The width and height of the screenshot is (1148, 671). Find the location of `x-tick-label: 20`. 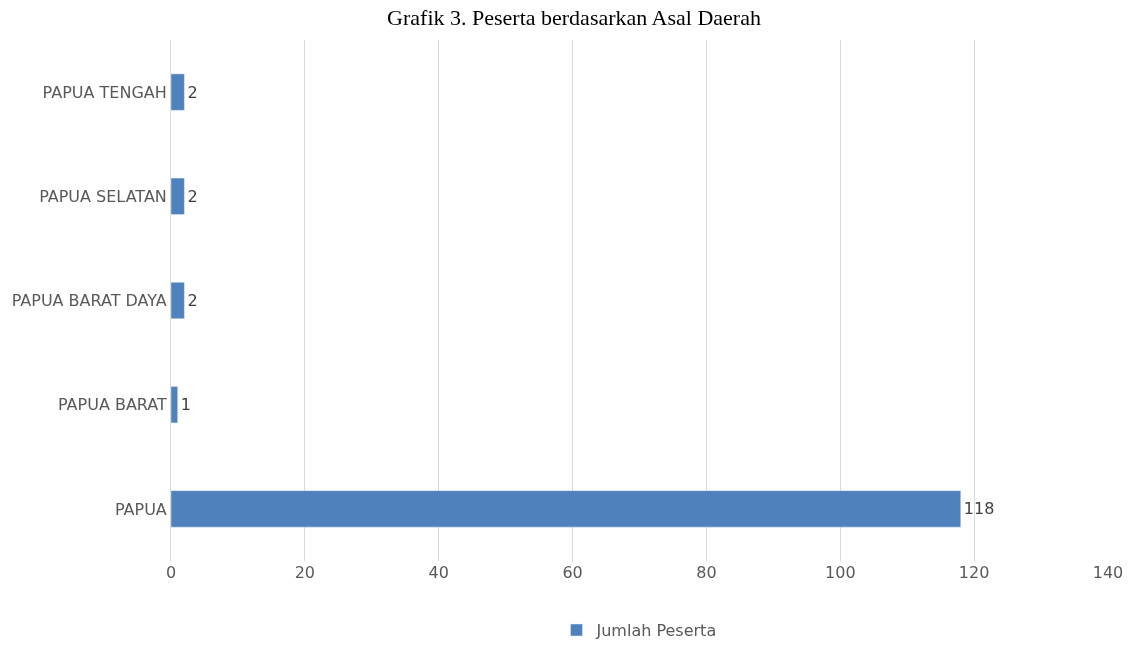

x-tick-label: 20 is located at coordinates (305, 572).